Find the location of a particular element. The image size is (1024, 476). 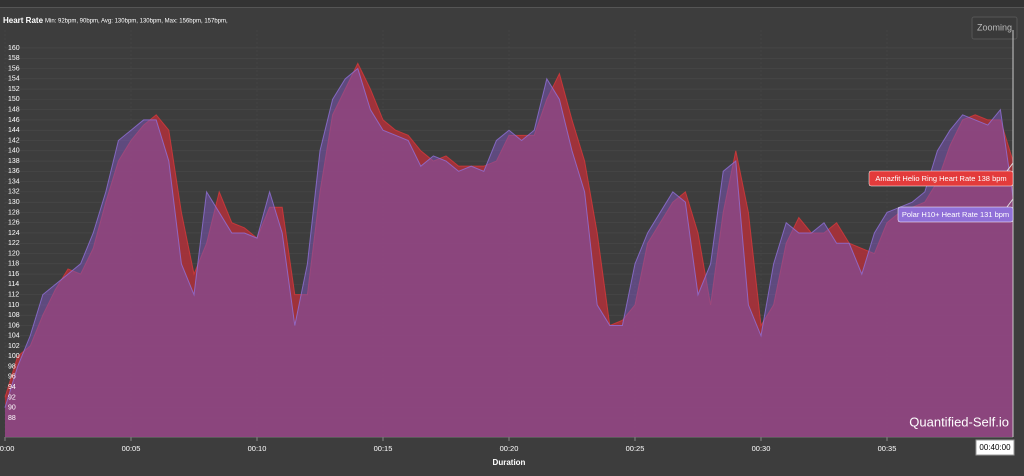

x-tick-label: 00:30 is located at coordinates (761, 448).